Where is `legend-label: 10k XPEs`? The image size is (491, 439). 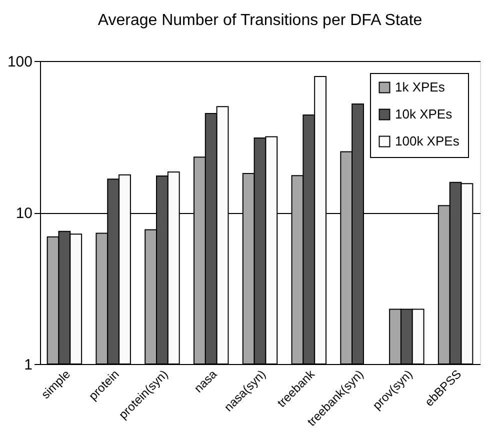 legend-label: 10k XPEs is located at coordinates (424, 114).